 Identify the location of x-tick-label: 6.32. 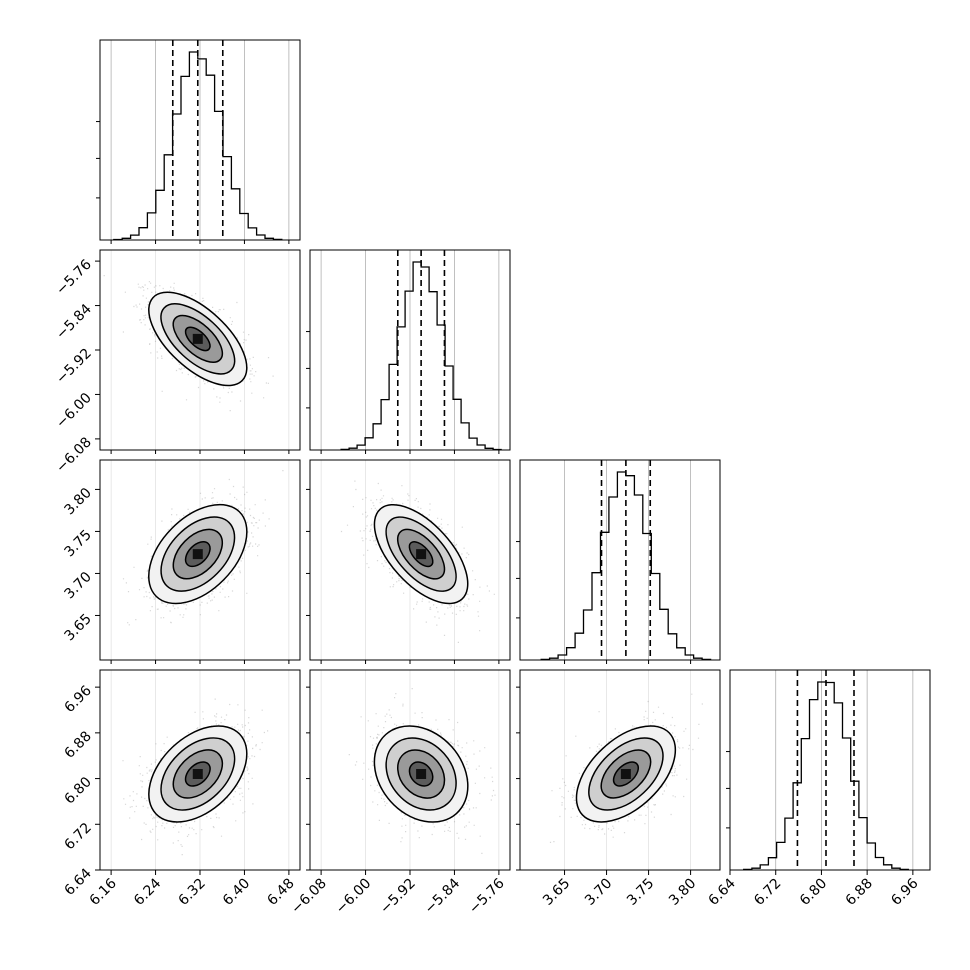
(191, 892).